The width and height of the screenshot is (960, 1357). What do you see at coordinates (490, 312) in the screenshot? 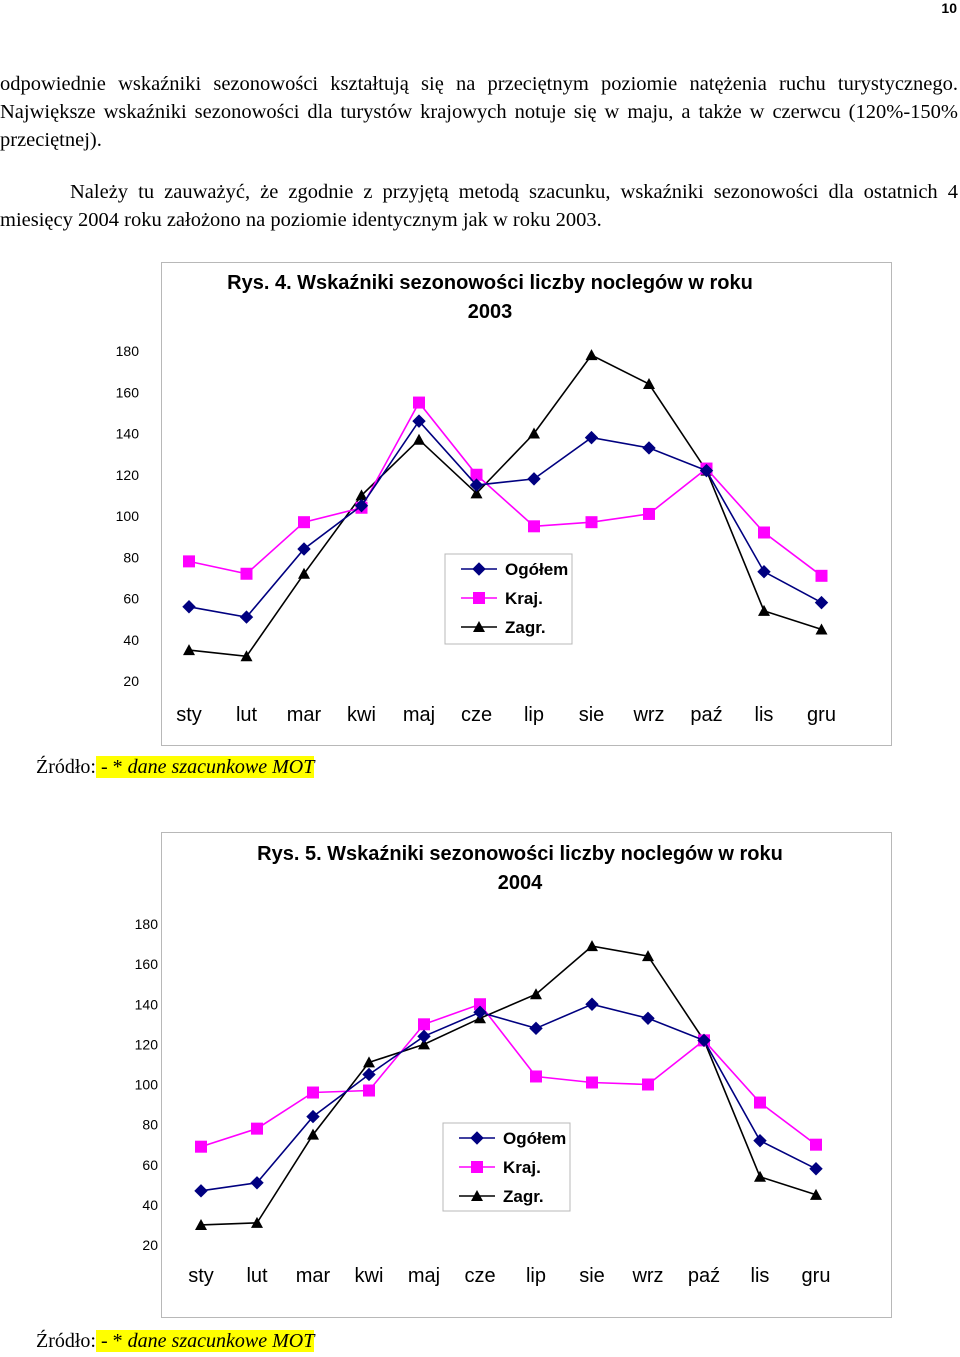
I see `chart-title-line-2: 2003` at bounding box center [490, 312].